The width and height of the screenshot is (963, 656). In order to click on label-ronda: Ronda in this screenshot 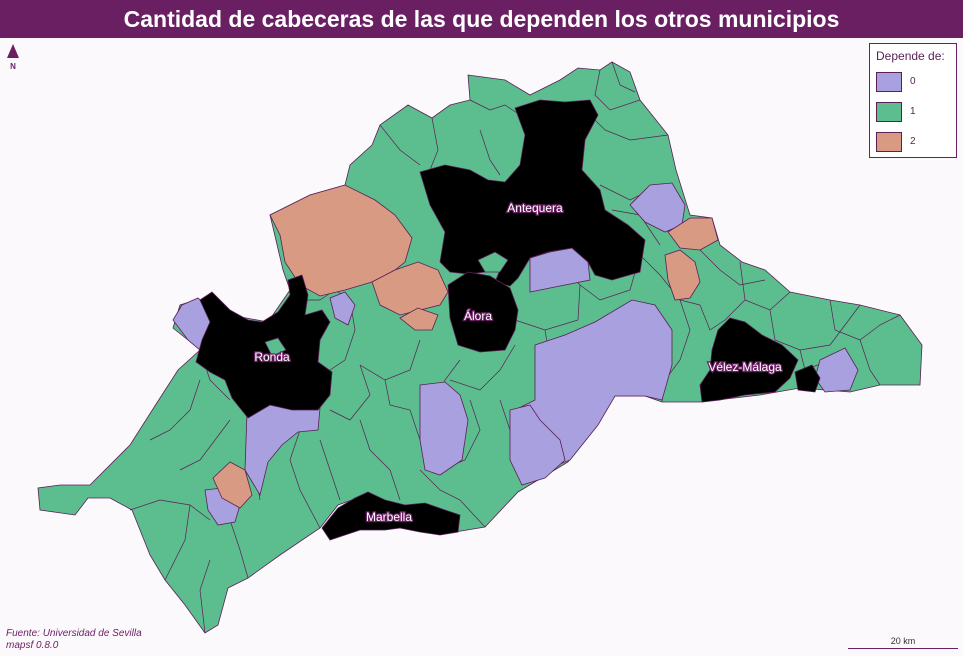, I will do `click(272, 357)`.